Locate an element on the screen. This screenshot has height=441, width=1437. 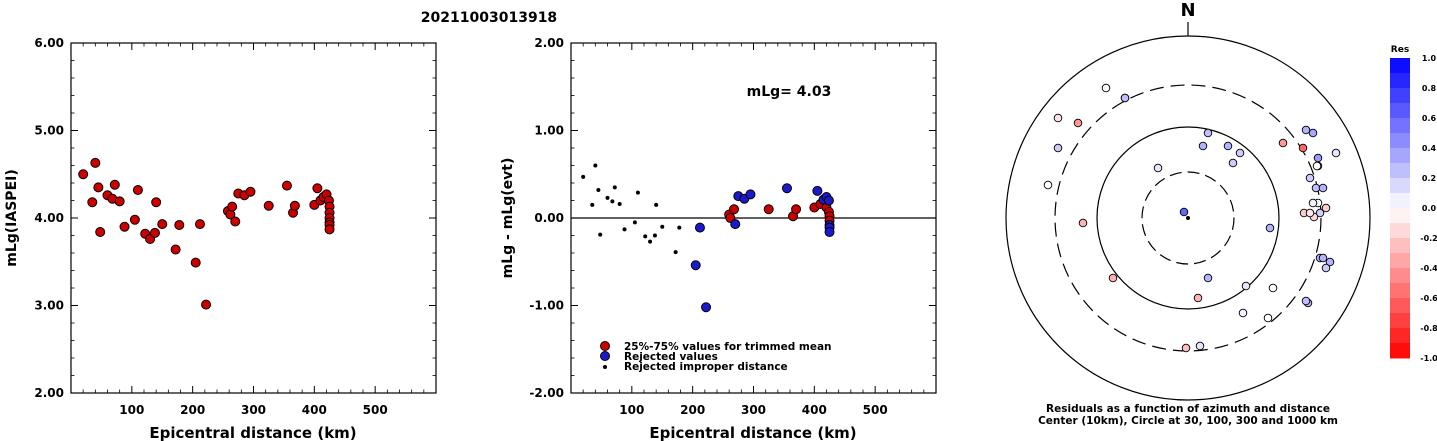
colorbar-cells is located at coordinates (1400, 208).